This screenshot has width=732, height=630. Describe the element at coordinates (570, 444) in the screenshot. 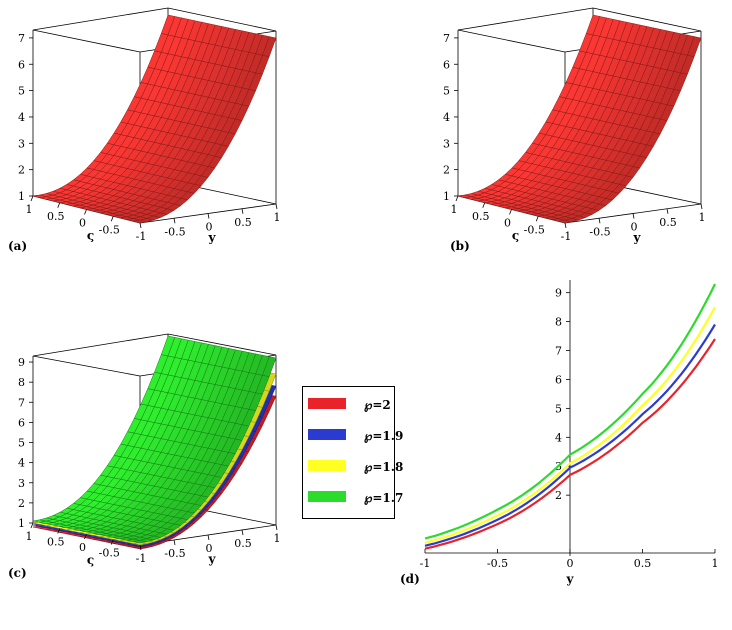

I see `series-line-℘=2` at that location.